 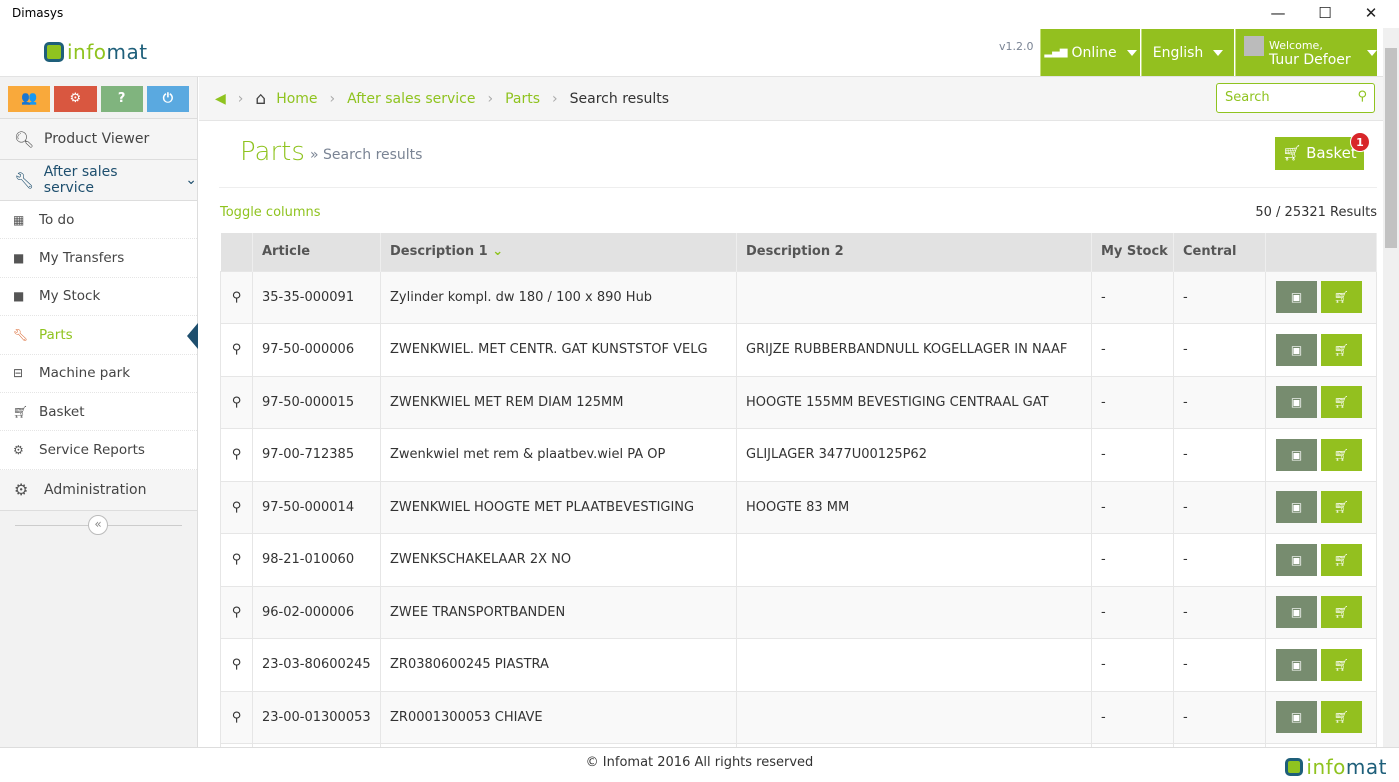 What do you see at coordinates (798, 560) in the screenshot?
I see `table-row: ⚲ 98-21-010060 ZWENKSCHAKELAAR 2X NO - - ▣ 🛒︎` at bounding box center [798, 560].